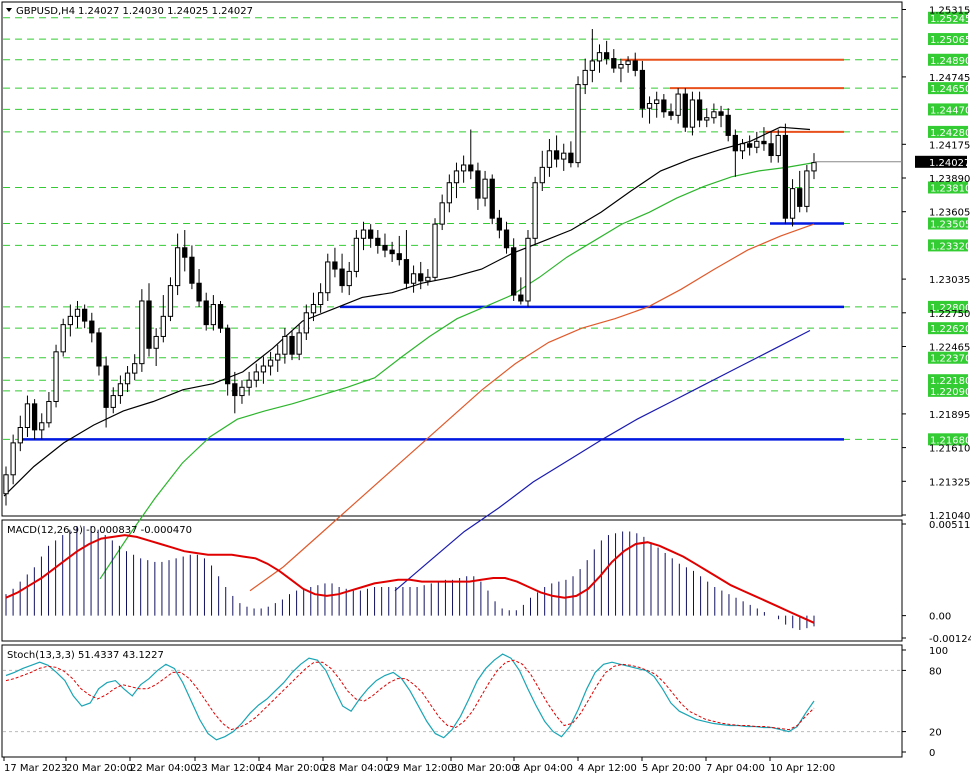 This screenshot has width=971, height=778. What do you see at coordinates (543, 768) in the screenshot?
I see `time-tick-label: 3 Apr 04:00` at bounding box center [543, 768].